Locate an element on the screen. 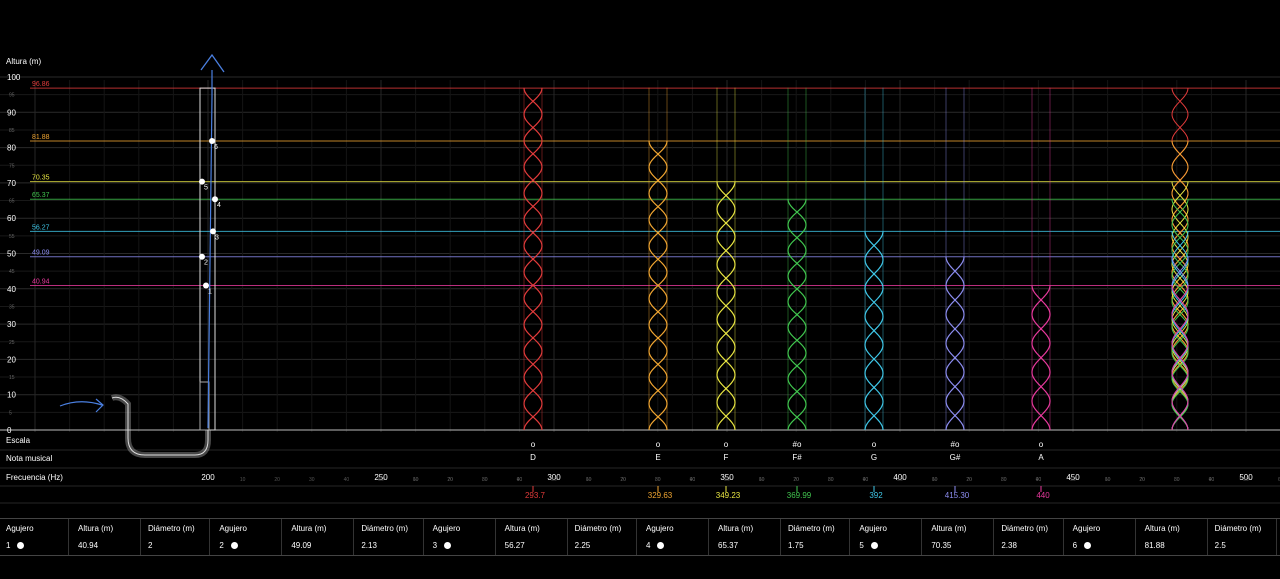  y-tick-label: 30 is located at coordinates (11, 324).